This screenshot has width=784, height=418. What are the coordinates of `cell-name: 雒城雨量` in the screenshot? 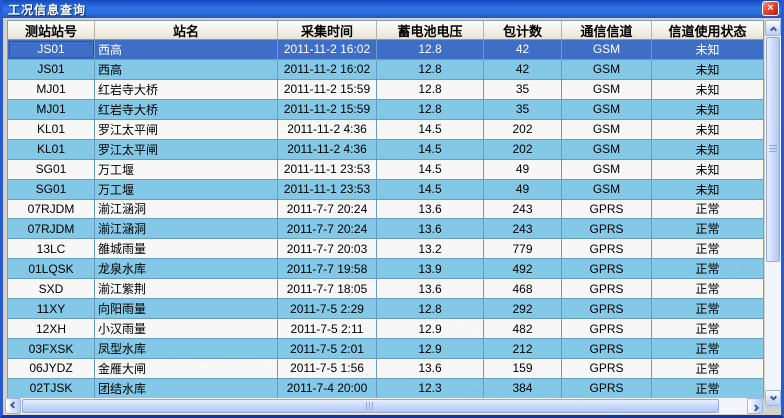 It's located at (186, 249).